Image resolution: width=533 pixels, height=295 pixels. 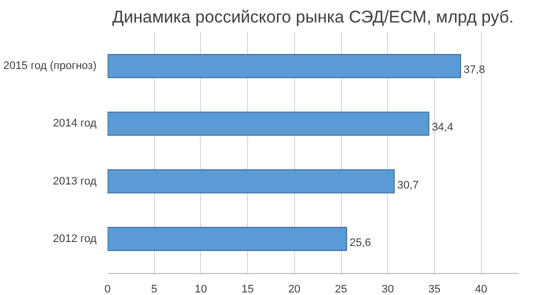 I want to click on x-tick-label: 5, so click(x=154, y=289).